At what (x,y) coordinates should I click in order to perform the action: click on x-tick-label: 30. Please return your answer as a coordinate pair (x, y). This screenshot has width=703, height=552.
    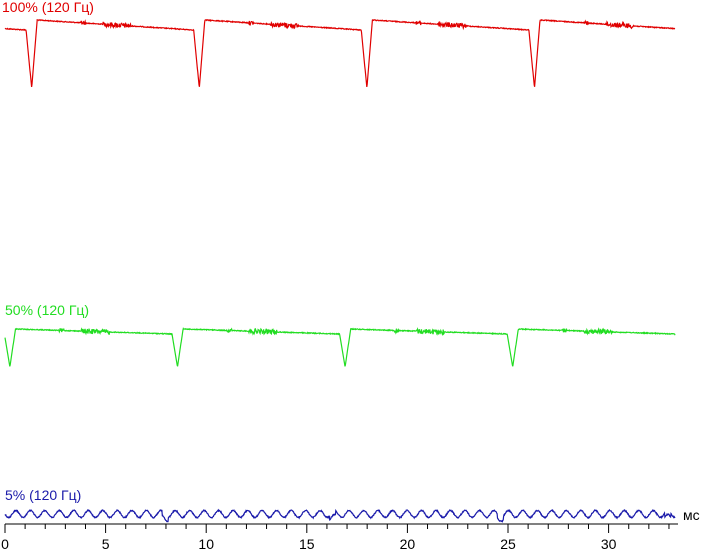
    Looking at the image, I should click on (609, 544).